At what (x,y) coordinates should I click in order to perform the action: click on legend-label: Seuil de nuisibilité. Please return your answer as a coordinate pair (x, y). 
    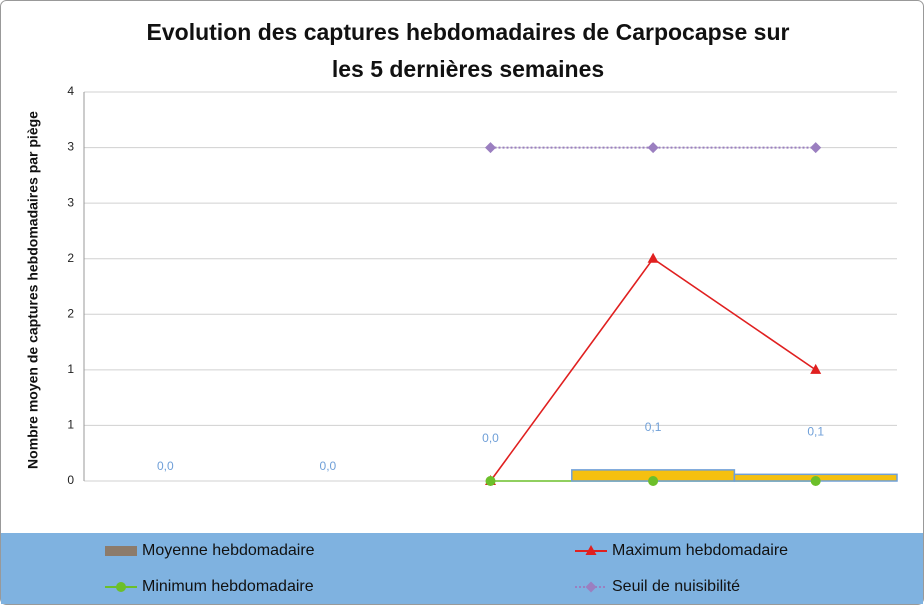
    Looking at the image, I should click on (676, 586).